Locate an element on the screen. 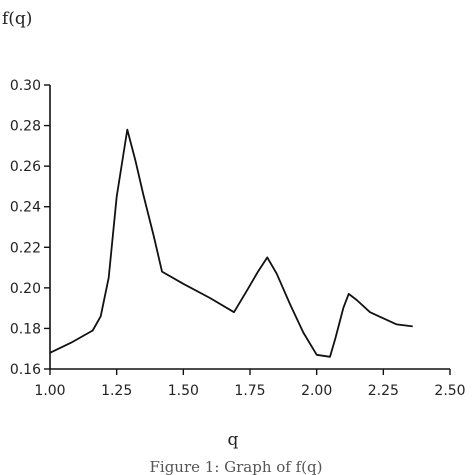  figure-caption: Figure 1: Graph of f(q) is located at coordinates (236, 466).